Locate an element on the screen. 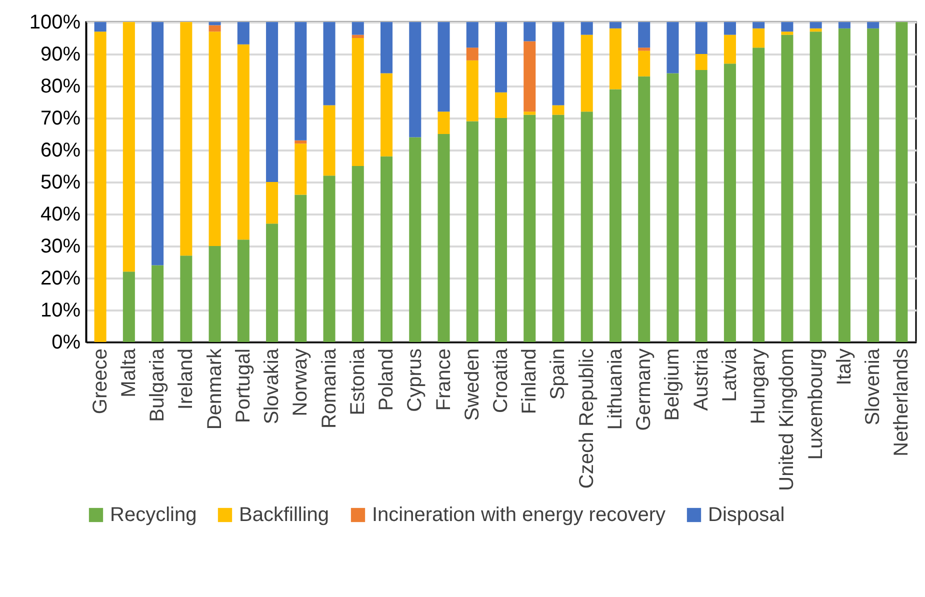 This screenshot has width=925, height=597. x-tick-label: Croatia is located at coordinates (501, 380).